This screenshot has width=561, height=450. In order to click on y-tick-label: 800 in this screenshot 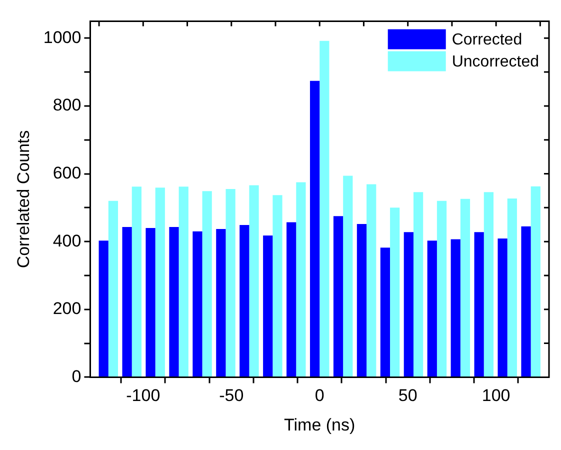, I will do `click(67, 105)`.